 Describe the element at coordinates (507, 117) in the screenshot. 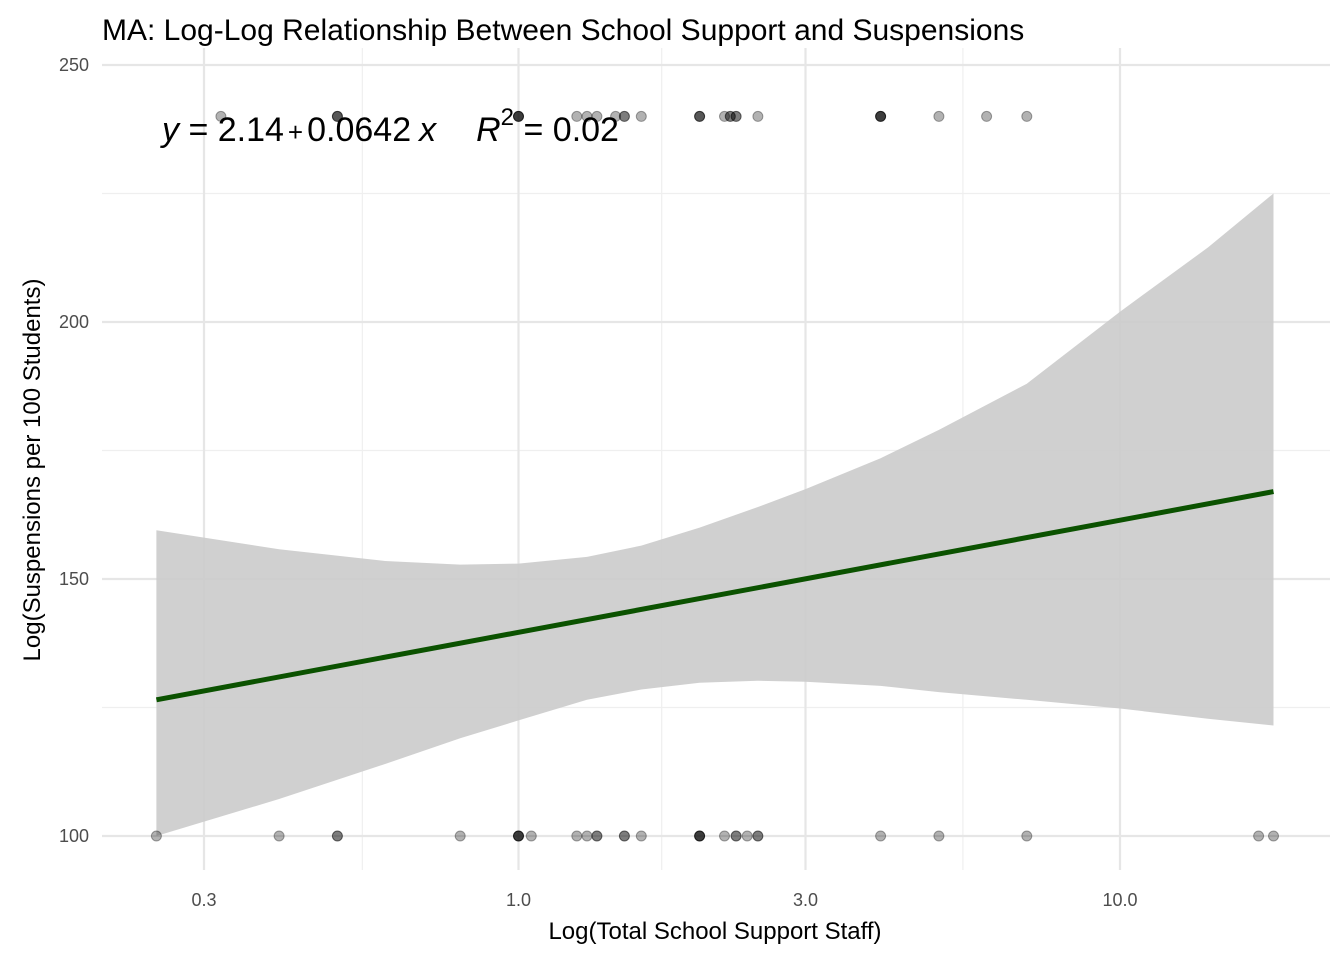

I see `r2-superscript: 2` at that location.